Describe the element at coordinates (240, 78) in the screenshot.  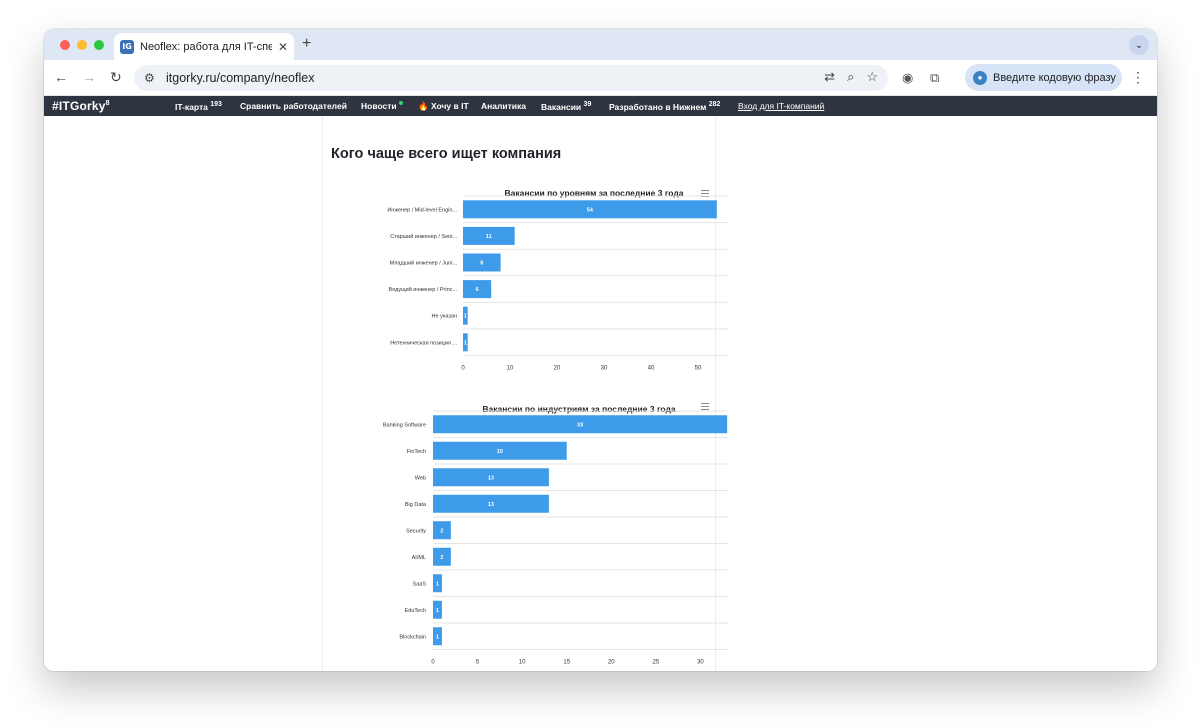
I see `url-text: itgorky.ru/company/neoflex` at that location.